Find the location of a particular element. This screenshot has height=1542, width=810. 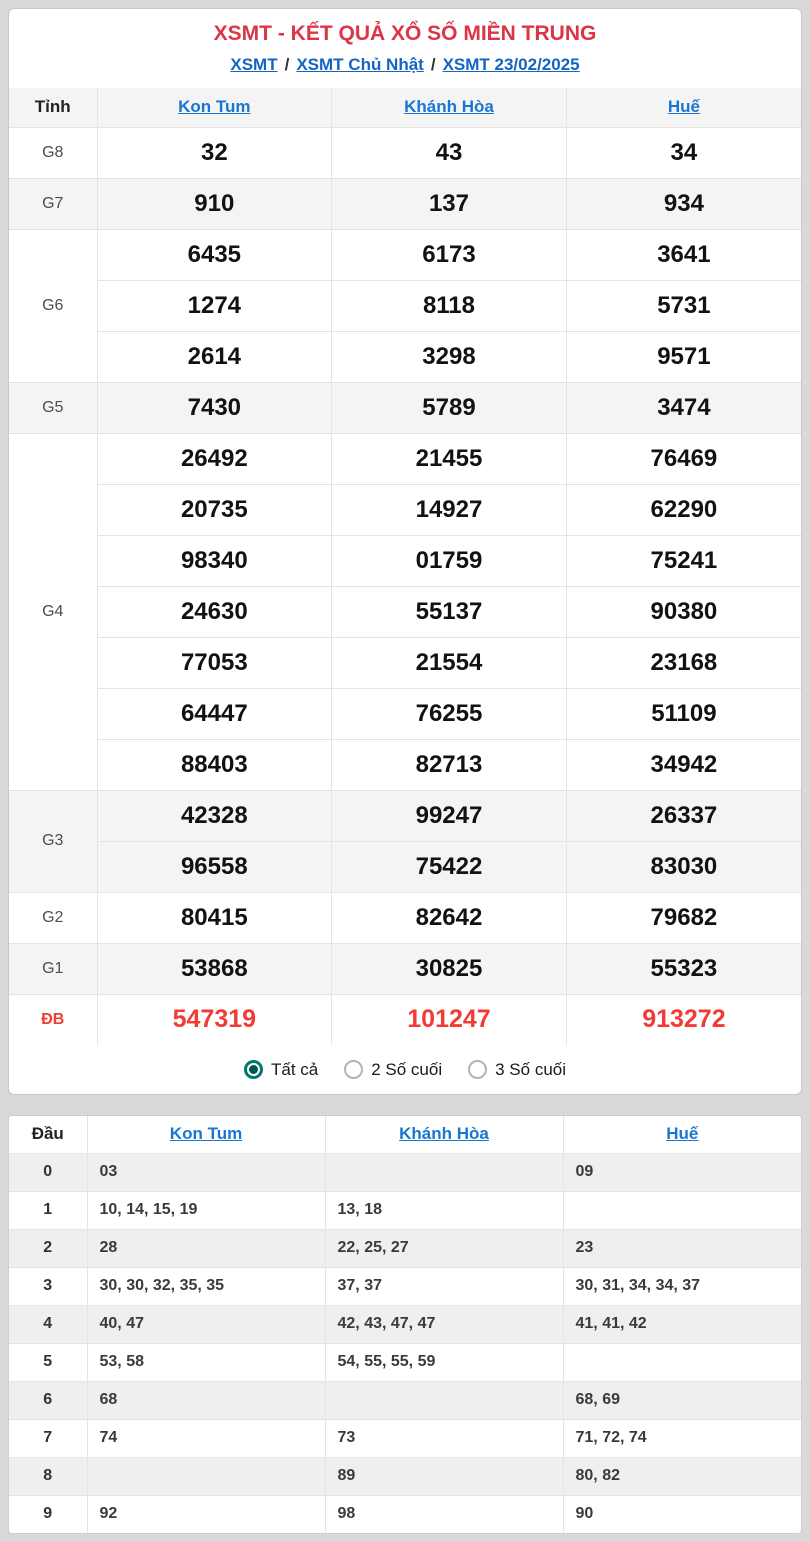

prize-value: 20735 is located at coordinates (214, 509).